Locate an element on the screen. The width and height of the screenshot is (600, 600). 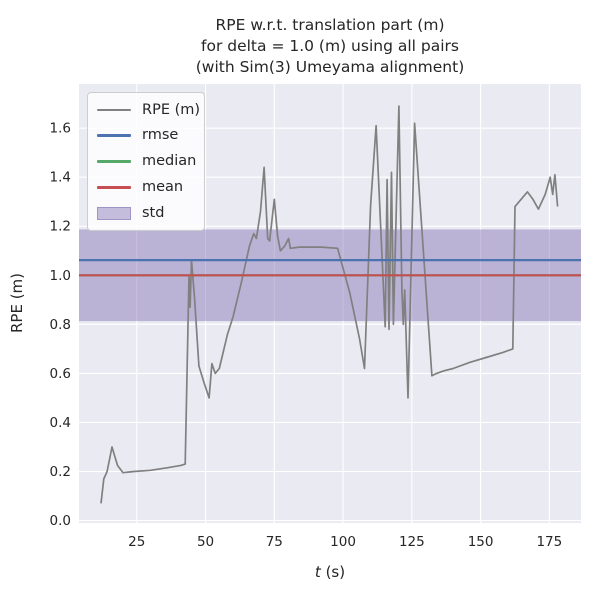
x-tick-label: 50 is located at coordinates (205, 542).